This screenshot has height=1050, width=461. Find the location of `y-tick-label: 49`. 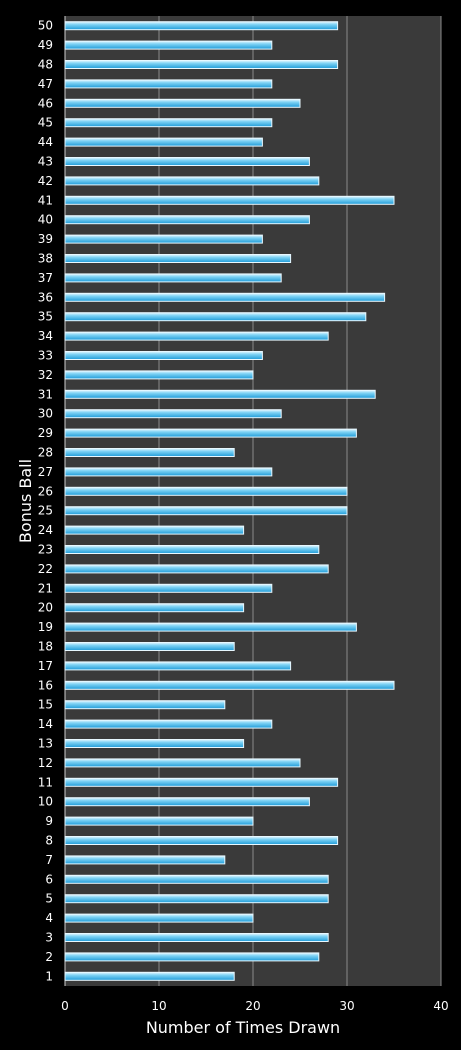

y-tick-label: 49 is located at coordinates (45, 45).